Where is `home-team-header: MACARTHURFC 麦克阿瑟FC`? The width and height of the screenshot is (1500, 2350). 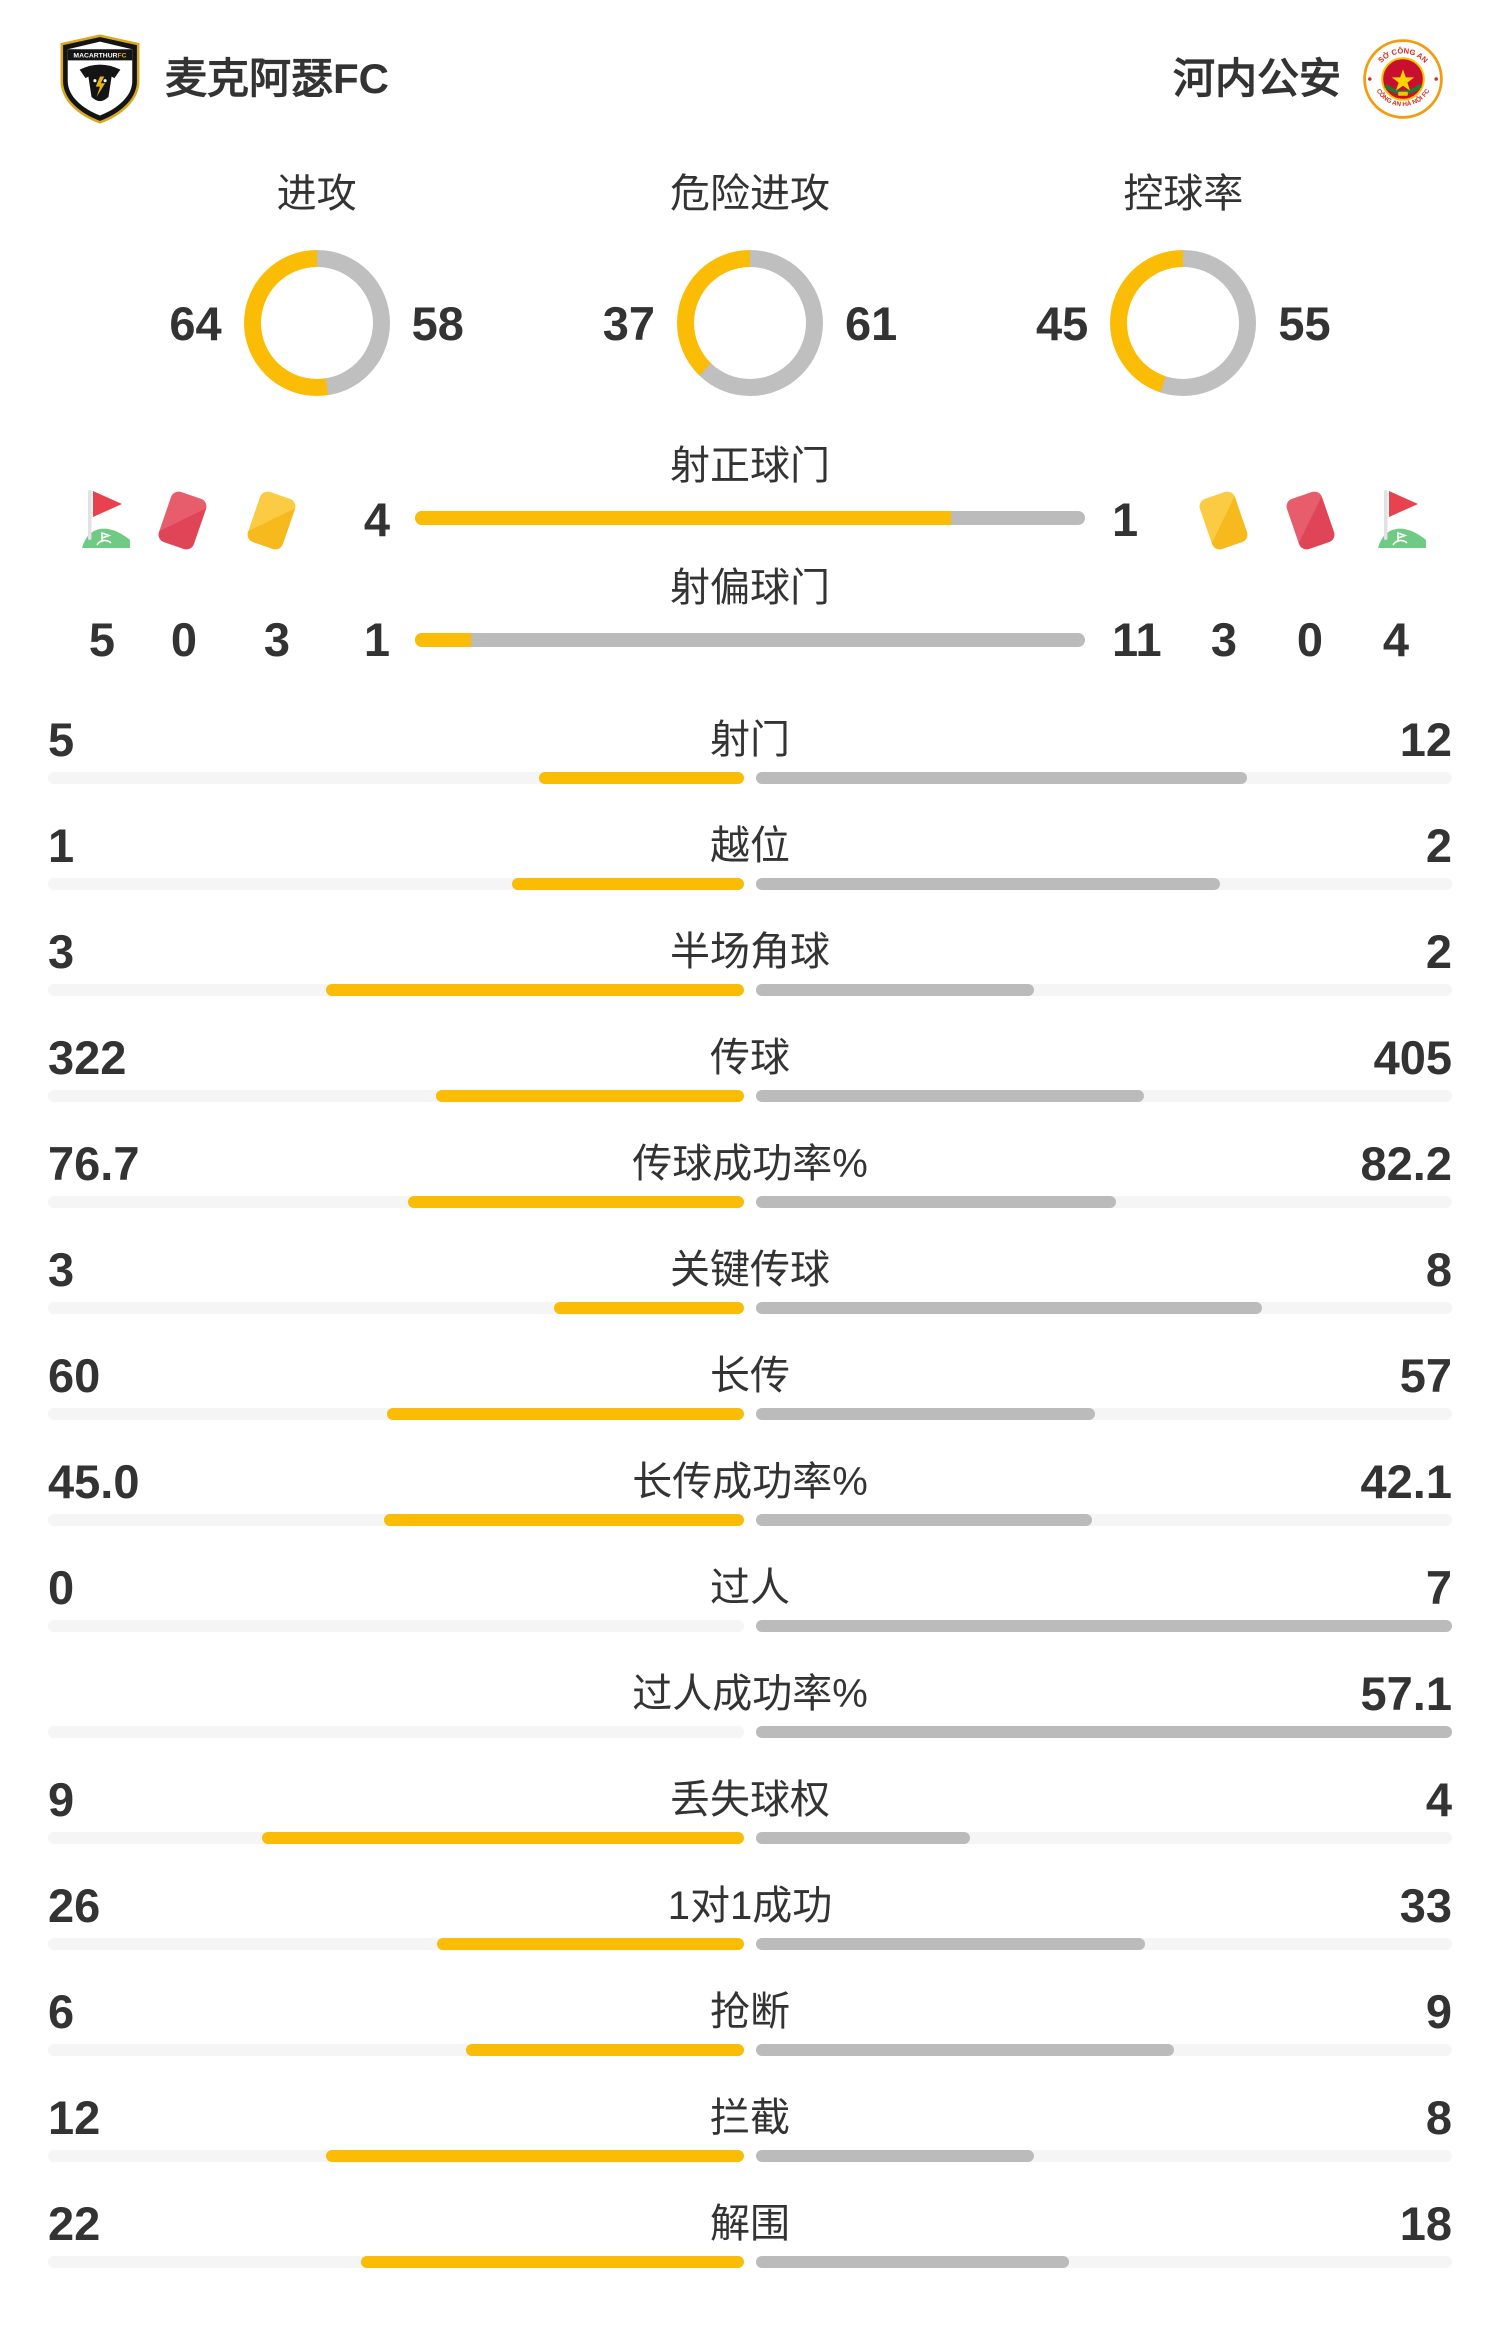 home-team-header: MACARTHURFC 麦克阿瑟FC is located at coordinates (223, 79).